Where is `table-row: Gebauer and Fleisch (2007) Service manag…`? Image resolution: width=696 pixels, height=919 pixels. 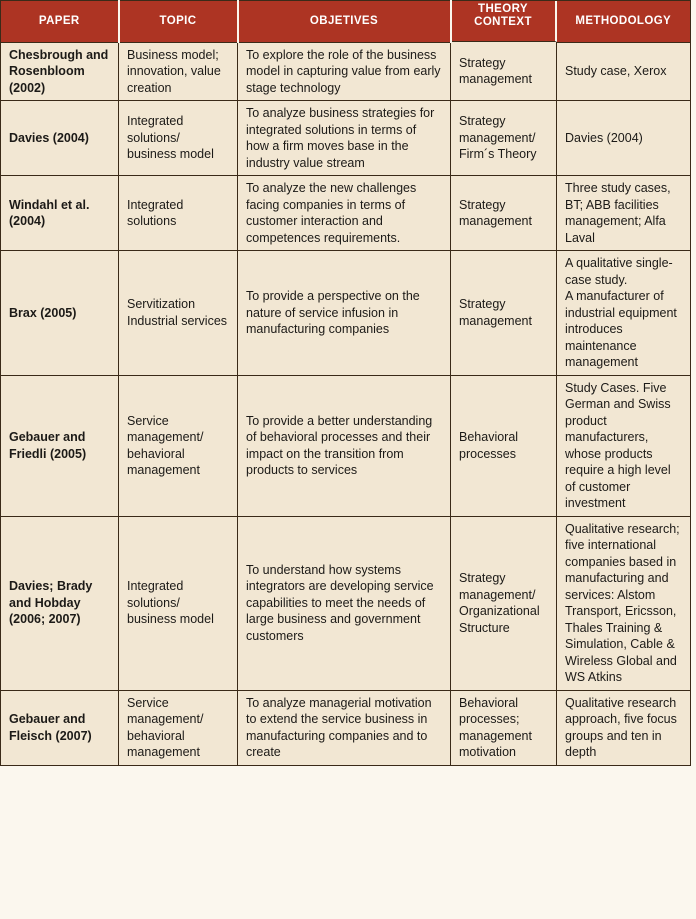 table-row: Gebauer and Fleisch (2007) Service manag… is located at coordinates (345, 727).